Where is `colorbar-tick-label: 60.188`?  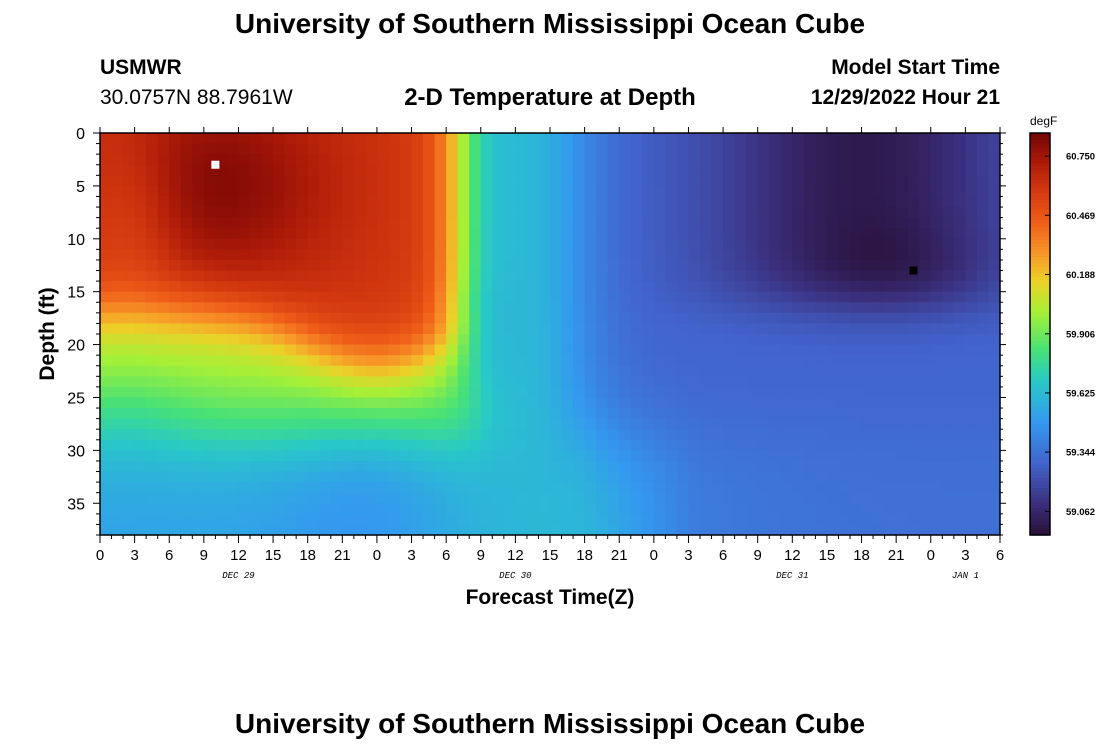
colorbar-tick-label: 60.188 is located at coordinates (1080, 275).